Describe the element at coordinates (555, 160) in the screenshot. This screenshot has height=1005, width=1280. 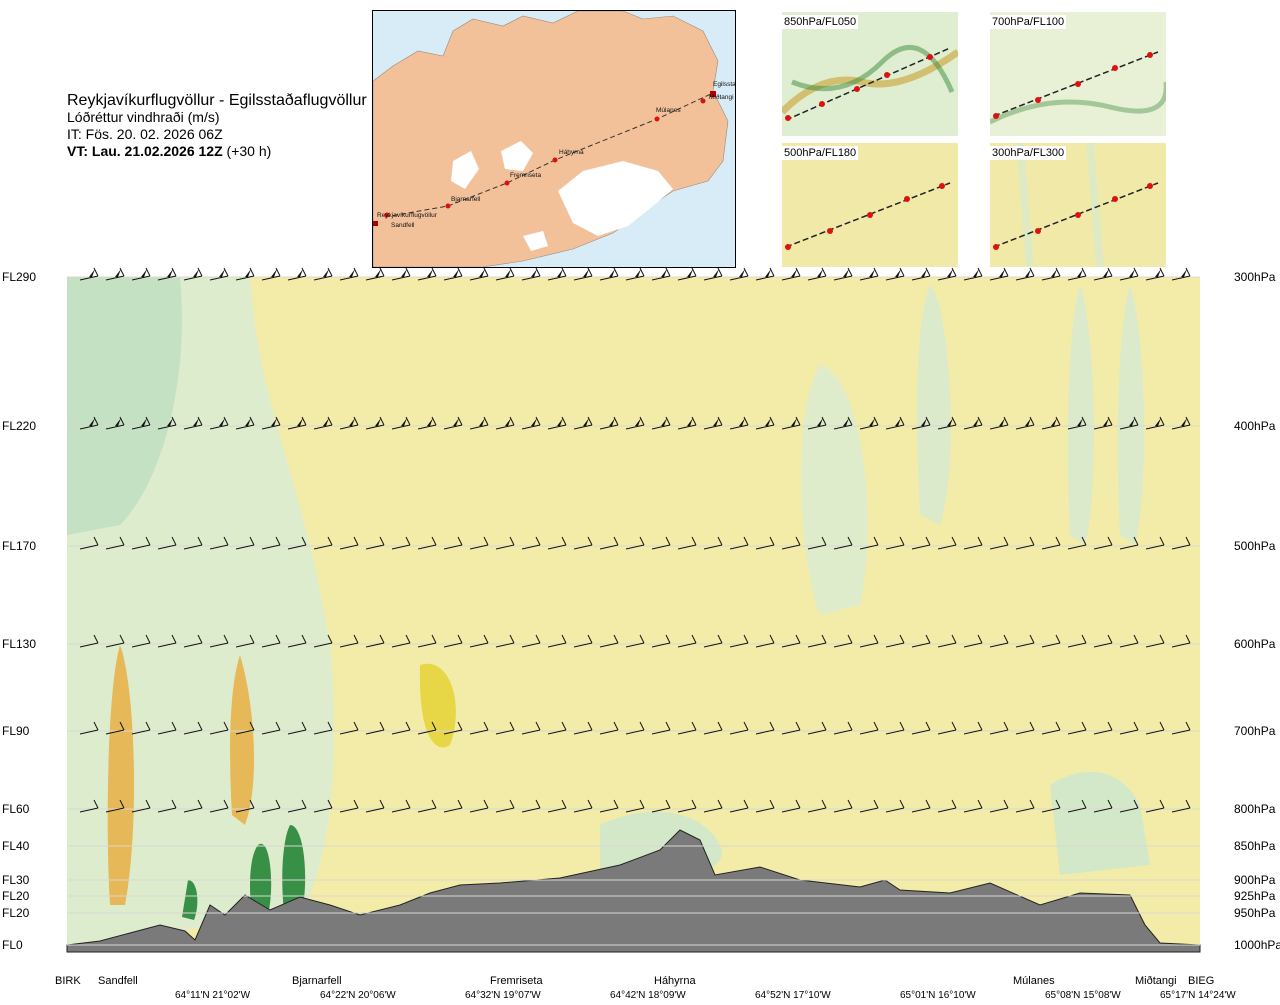
I see `route-point-hahyrna` at that location.